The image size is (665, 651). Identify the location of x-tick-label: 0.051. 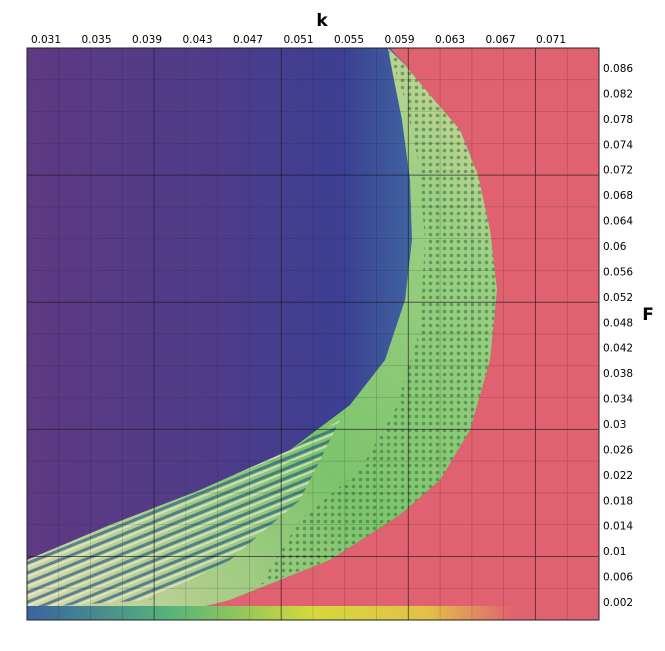
(298, 40).